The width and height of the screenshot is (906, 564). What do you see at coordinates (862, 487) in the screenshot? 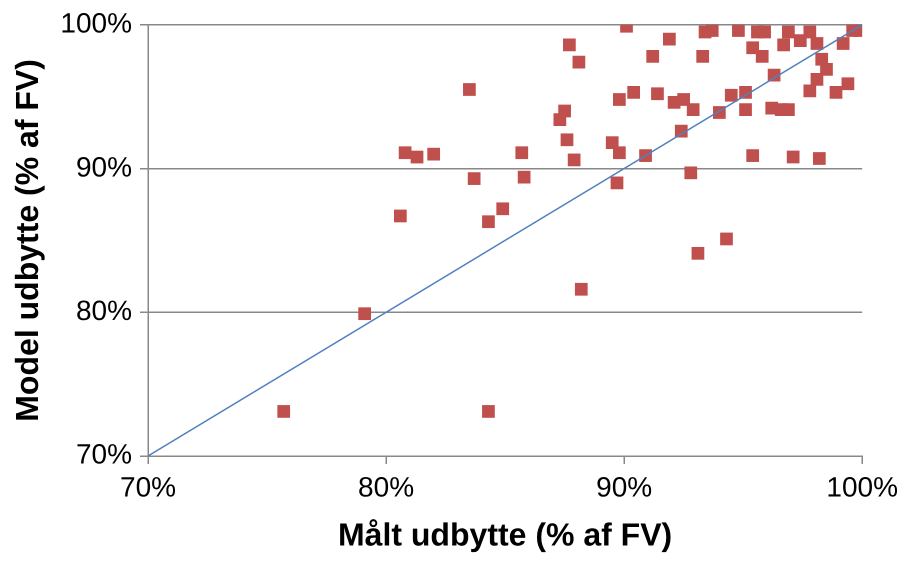
I see `x-tick-label: 100%` at bounding box center [862, 487].